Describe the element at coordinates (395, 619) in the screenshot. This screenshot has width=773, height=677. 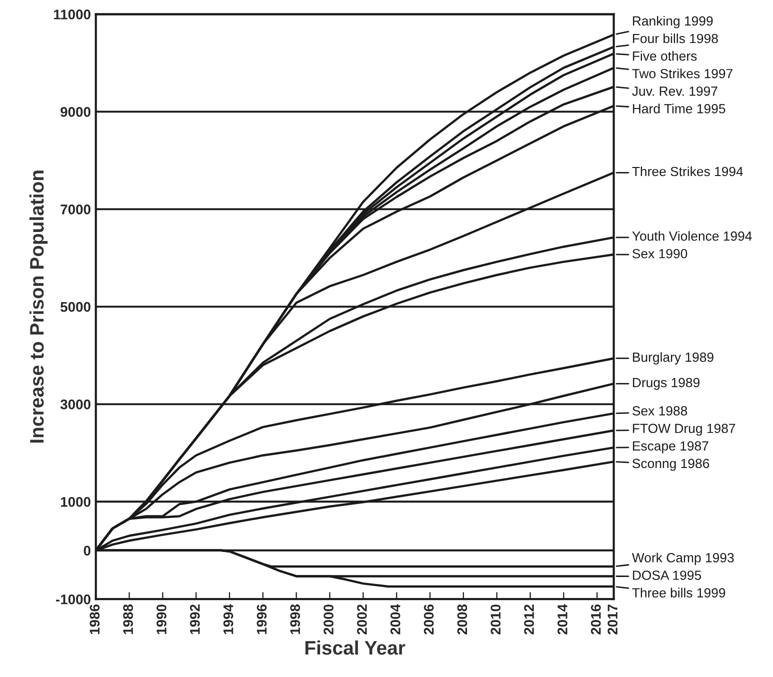
I see `x-tick-label: 2004` at that location.